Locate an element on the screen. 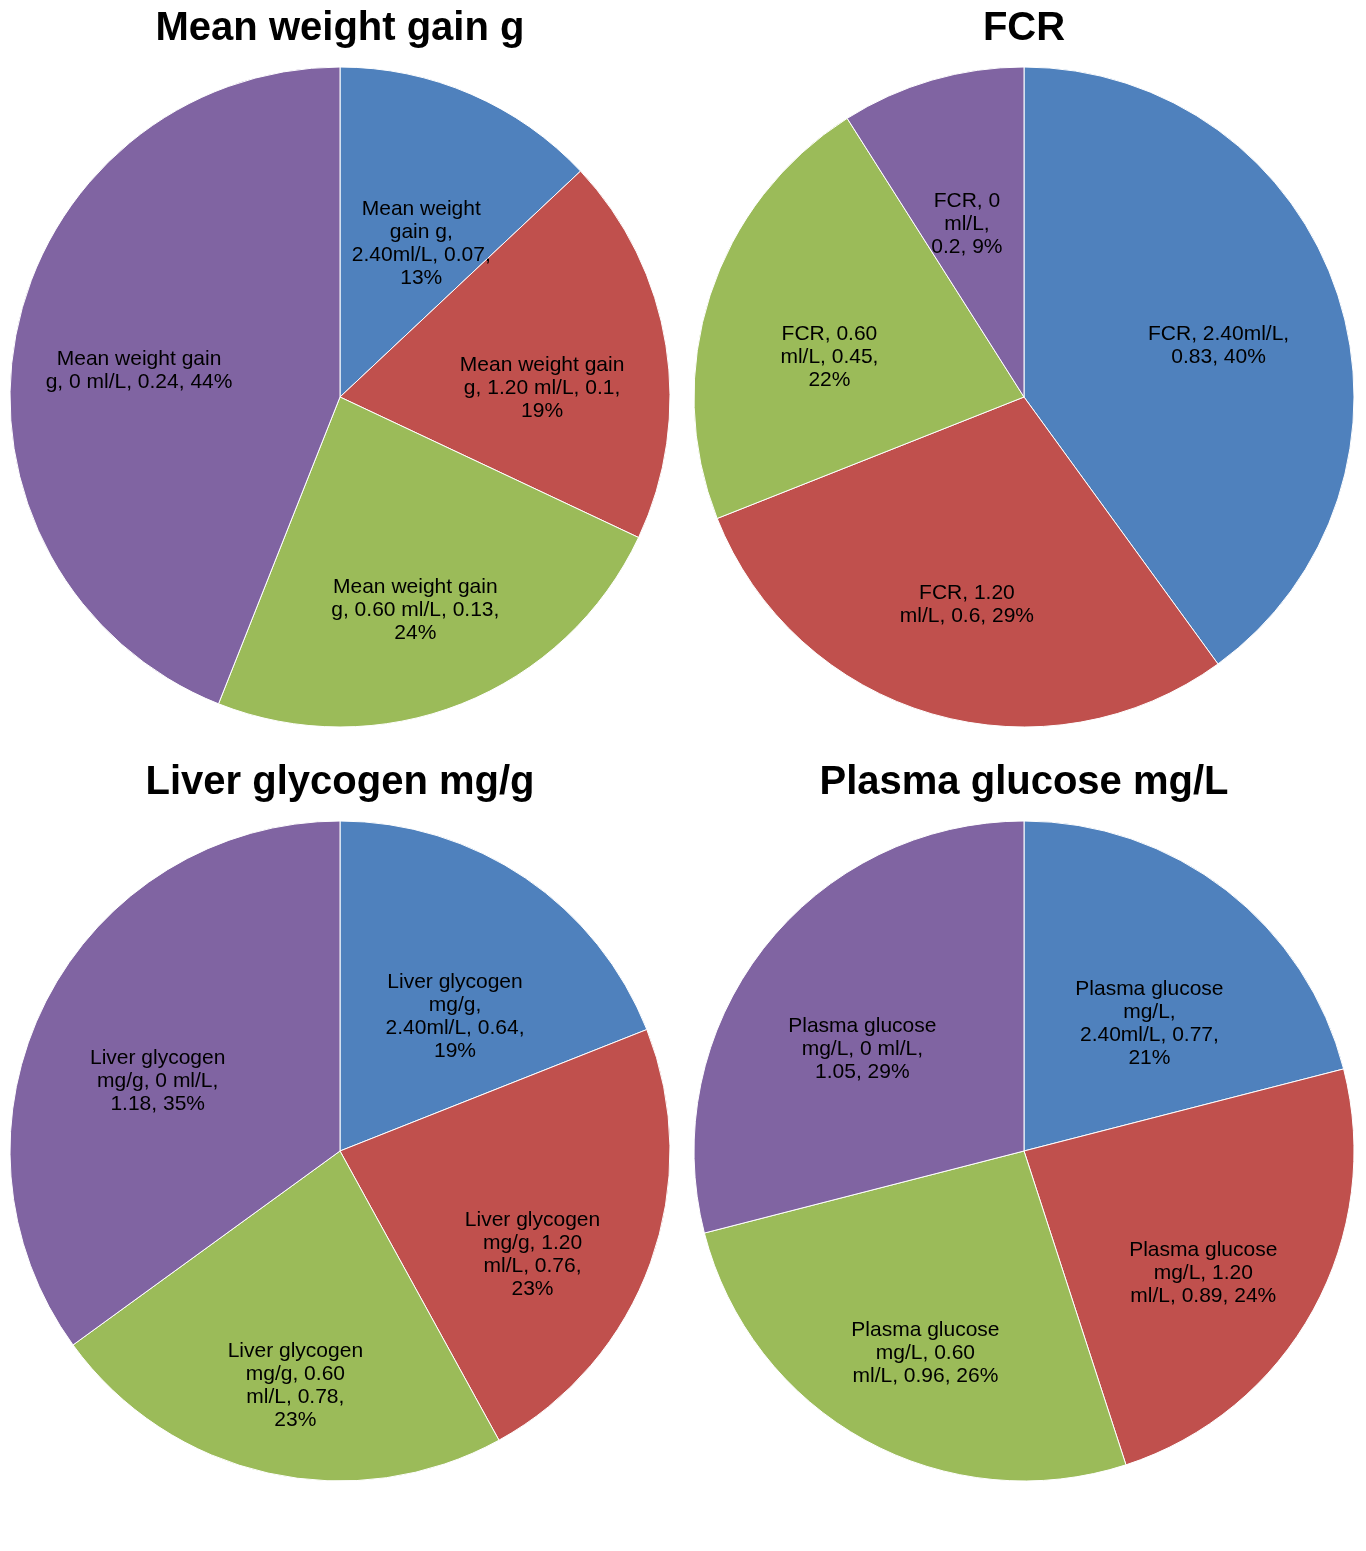  chart-title: FCR is located at coordinates (1024, 26).